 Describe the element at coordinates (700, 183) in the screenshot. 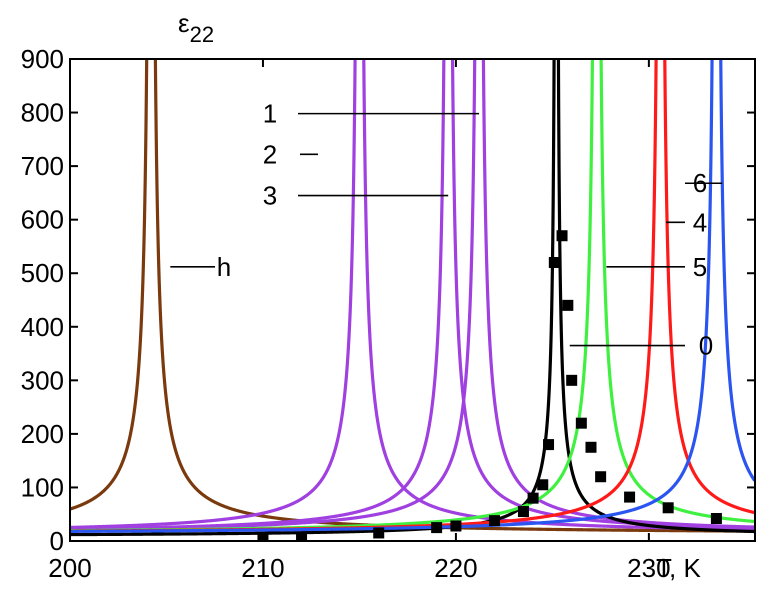

I see `curve-label-6: 6` at that location.